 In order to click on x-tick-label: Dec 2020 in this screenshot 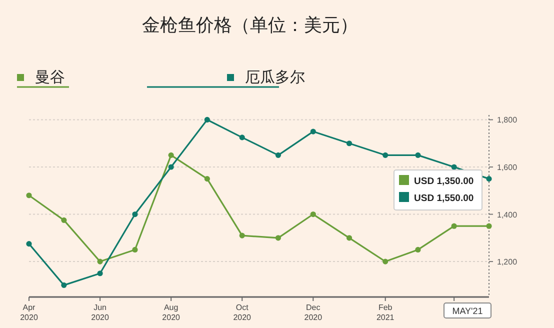, I will do `click(313, 312)`.